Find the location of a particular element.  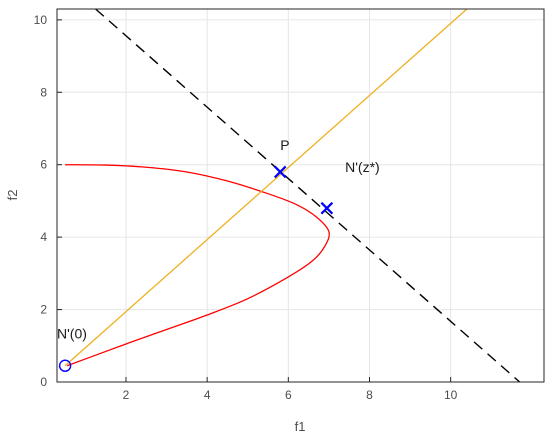

y-tick-label: 6 is located at coordinates (43, 165).